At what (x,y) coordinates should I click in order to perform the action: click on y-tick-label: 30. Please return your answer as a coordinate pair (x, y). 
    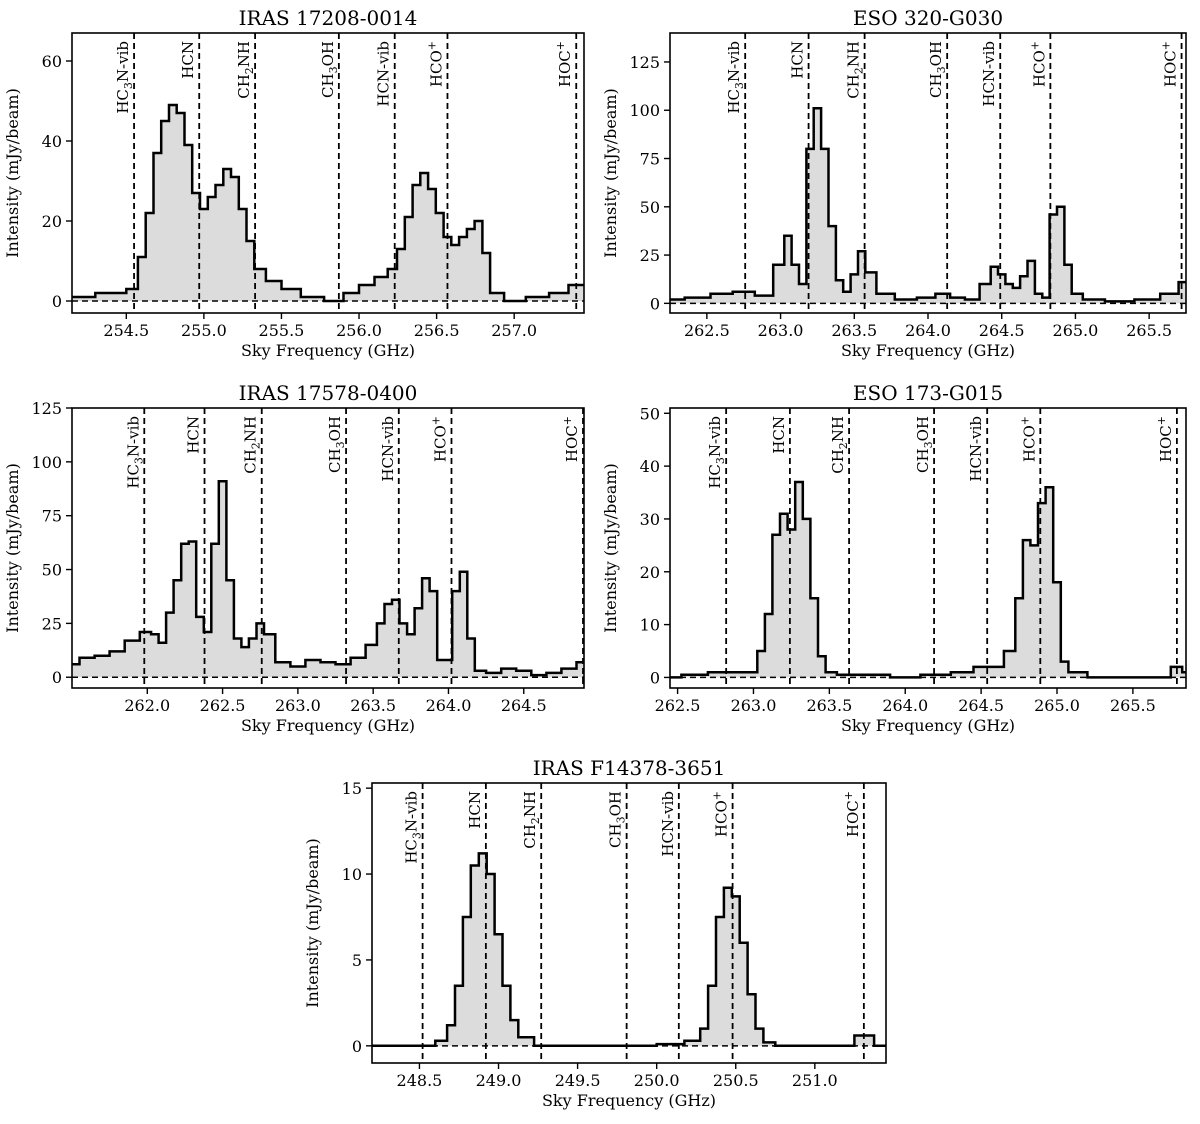
    Looking at the image, I should click on (650, 519).